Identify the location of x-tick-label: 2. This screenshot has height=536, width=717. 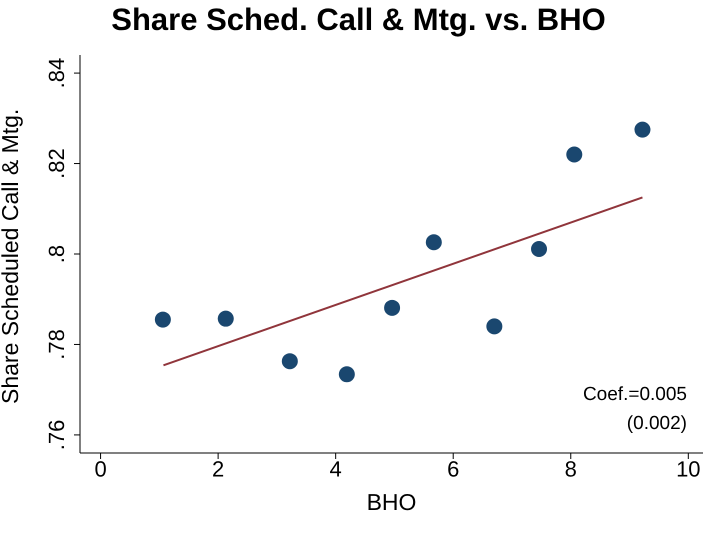
(218, 469).